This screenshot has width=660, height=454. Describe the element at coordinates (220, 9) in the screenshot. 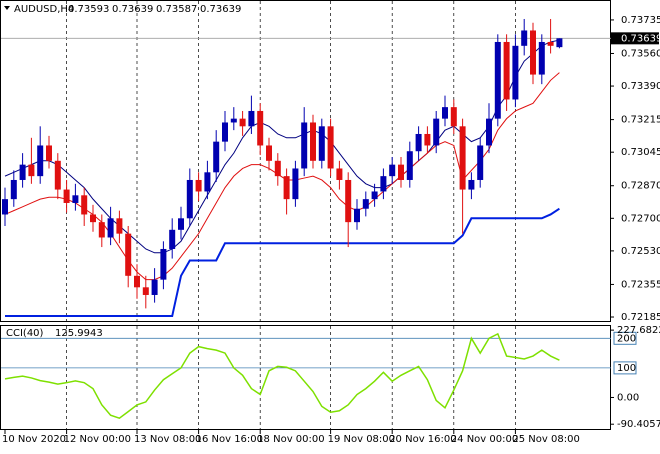

I see `ohlc-close: 0.73639` at that location.